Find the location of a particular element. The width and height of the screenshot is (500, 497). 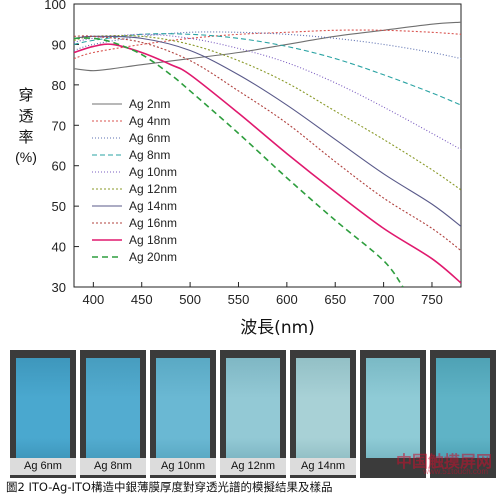

y-tick-label: 90 is located at coordinates (59, 44).